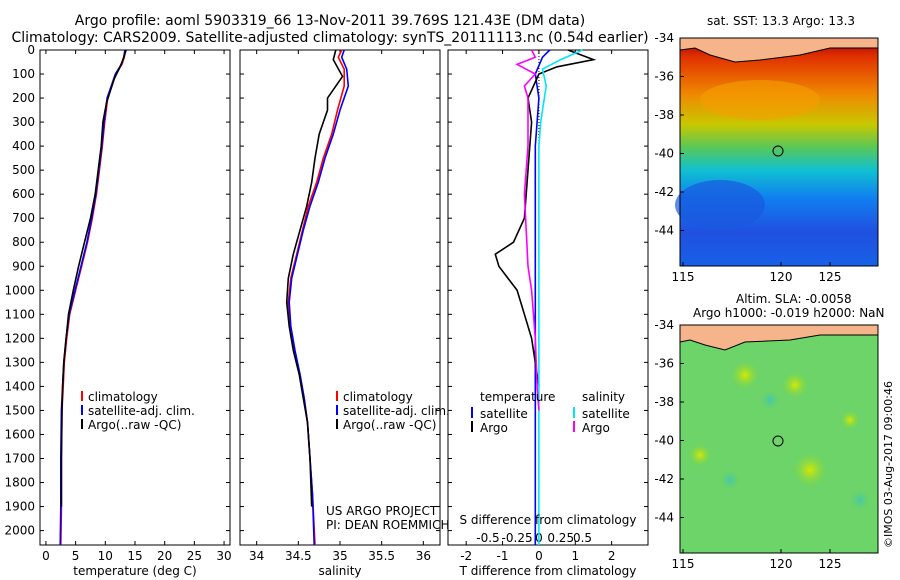  I want to click on xtick-label: 35, so click(339, 556).